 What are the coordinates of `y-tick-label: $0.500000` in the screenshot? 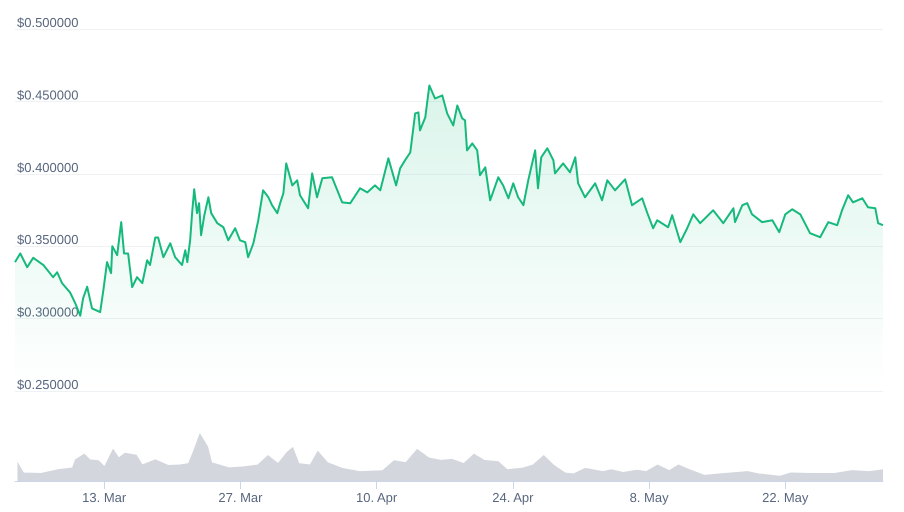 It's located at (47, 22).